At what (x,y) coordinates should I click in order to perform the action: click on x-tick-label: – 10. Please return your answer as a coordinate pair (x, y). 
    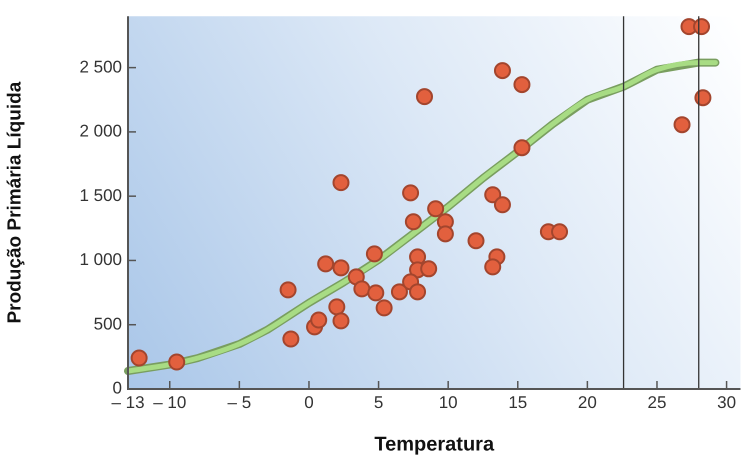
    Looking at the image, I should click on (169, 402).